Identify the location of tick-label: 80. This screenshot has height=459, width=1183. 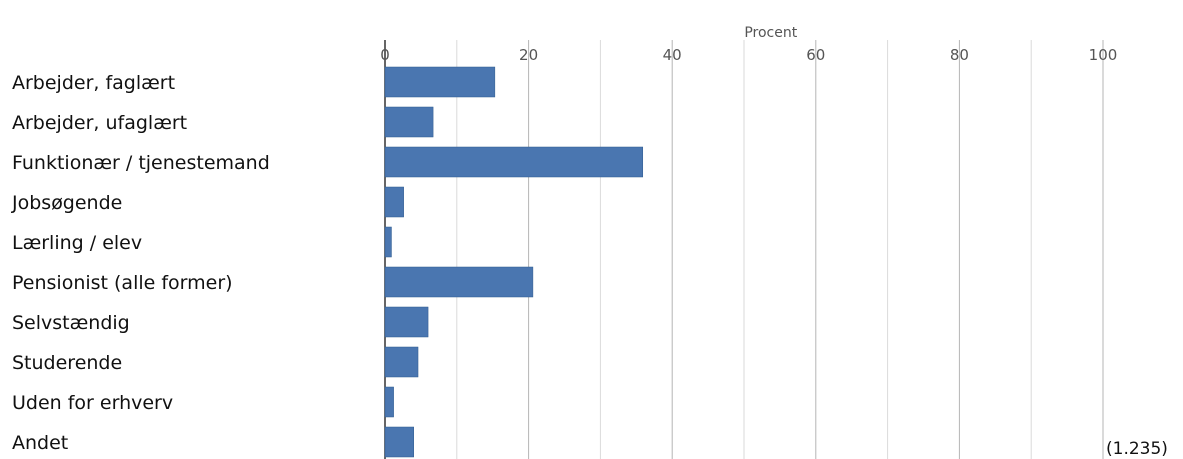
(959, 55).